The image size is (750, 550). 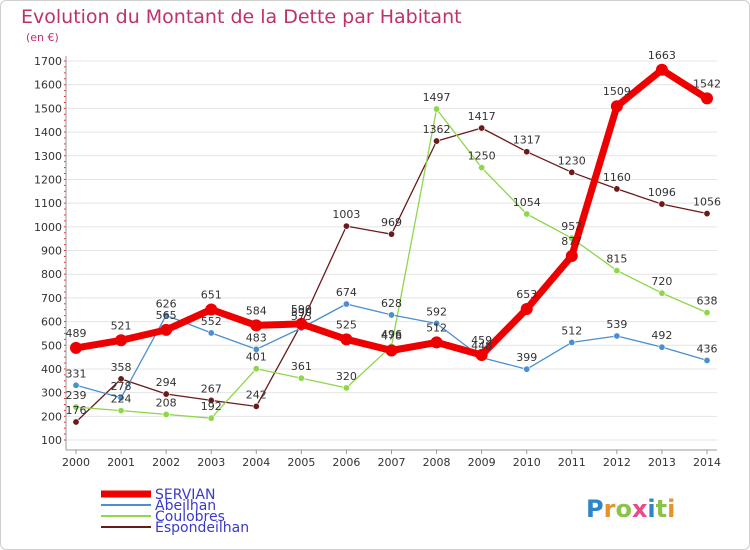 I want to click on data-label-servian: 478, so click(x=391, y=335).